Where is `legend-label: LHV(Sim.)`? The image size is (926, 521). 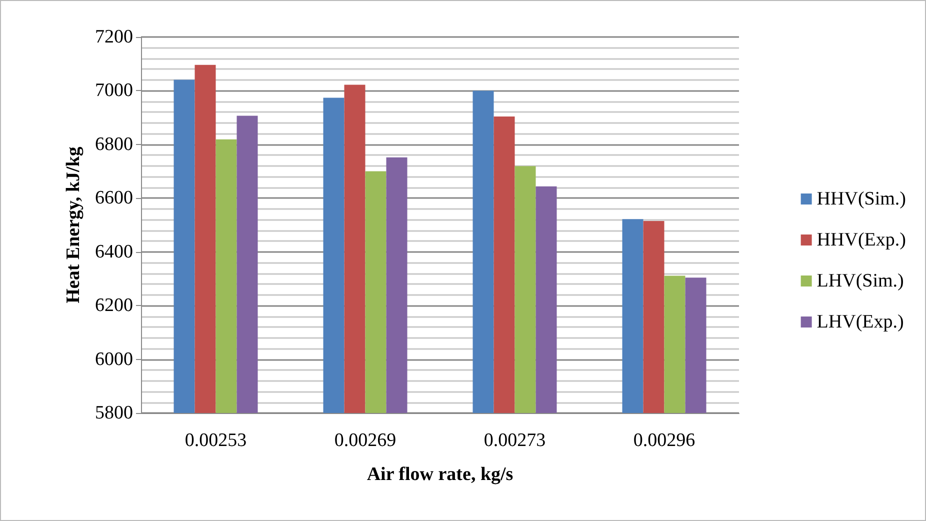 legend-label: LHV(Sim.) is located at coordinates (860, 281).